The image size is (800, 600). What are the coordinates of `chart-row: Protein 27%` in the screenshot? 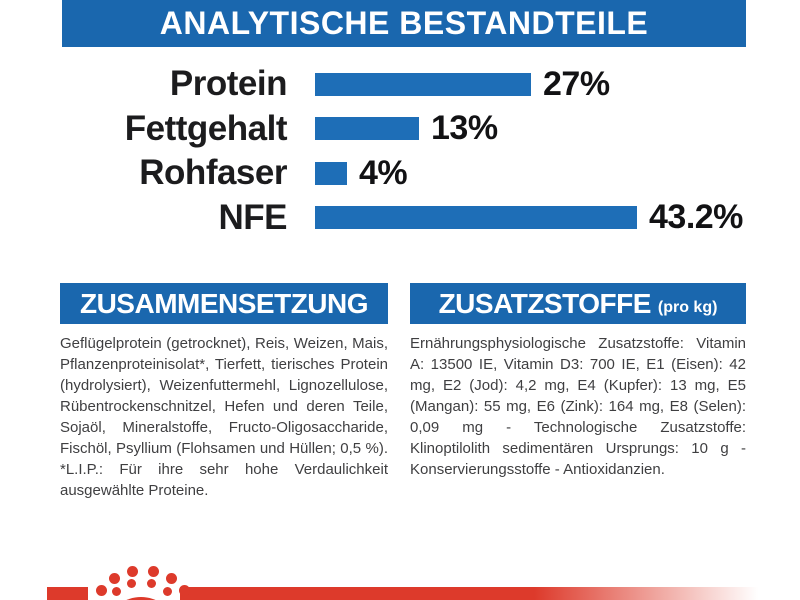 It's located at (400, 84).